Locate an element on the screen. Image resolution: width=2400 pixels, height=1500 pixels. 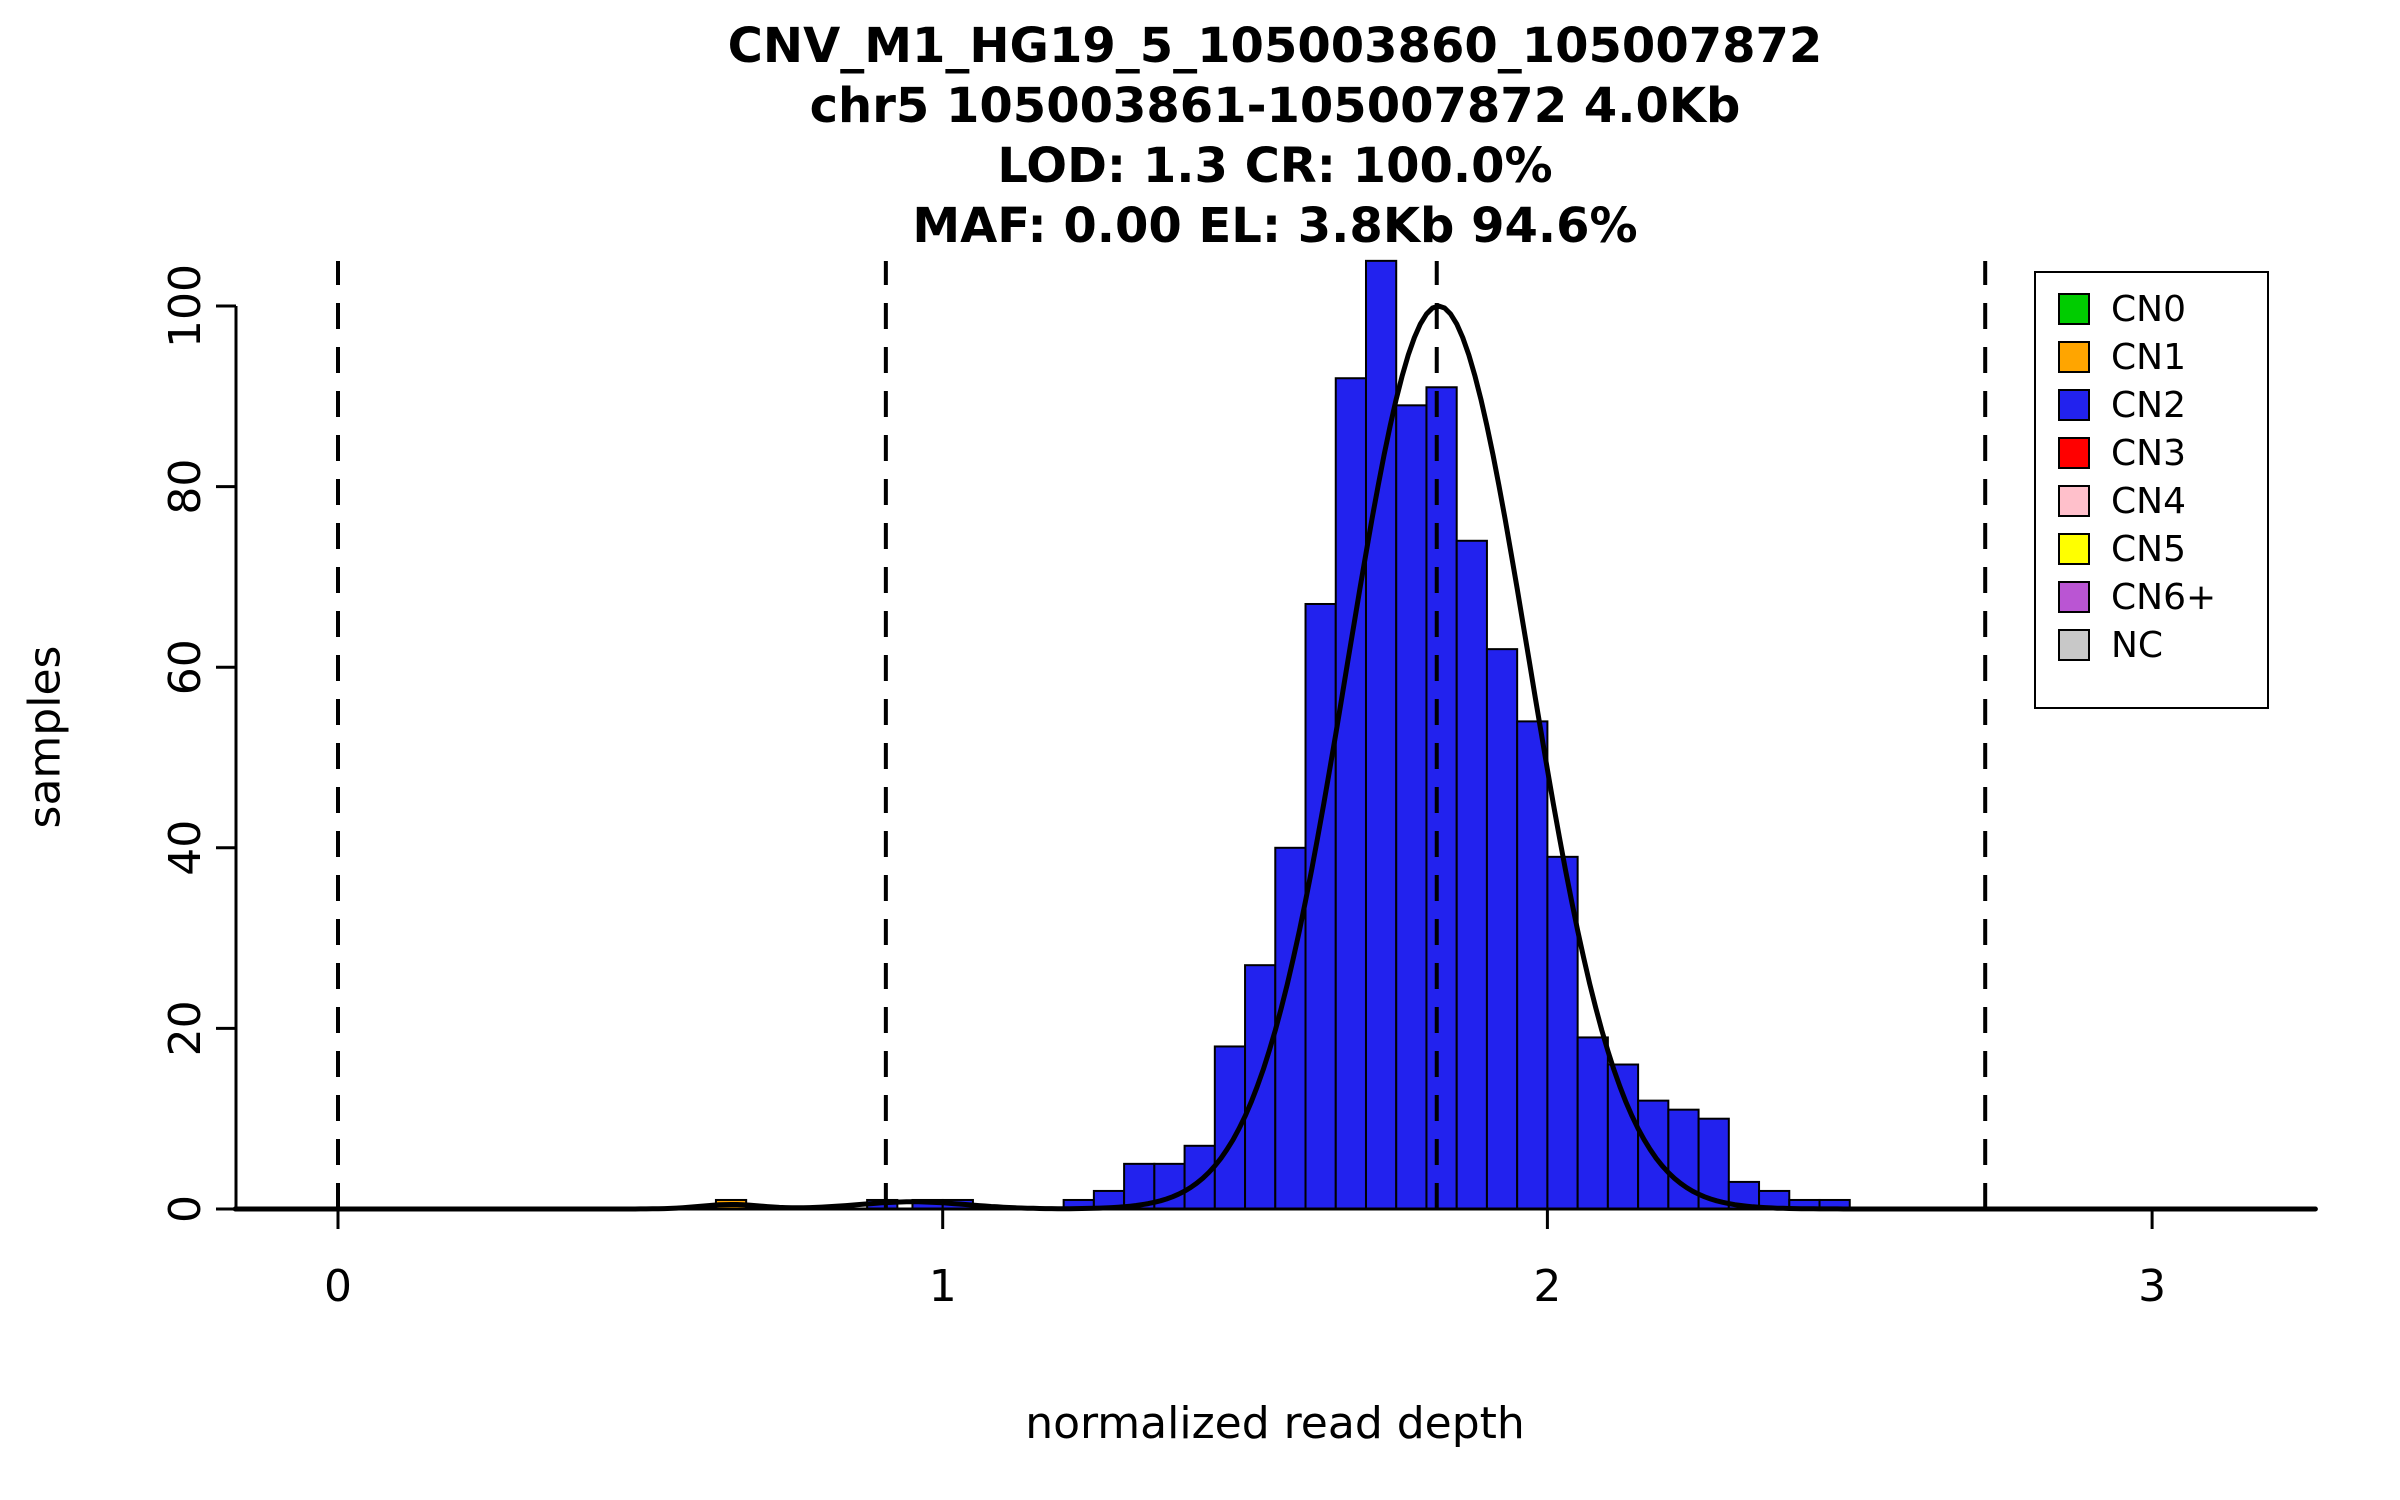
y-tick-label: 80 is located at coordinates (185, 487).